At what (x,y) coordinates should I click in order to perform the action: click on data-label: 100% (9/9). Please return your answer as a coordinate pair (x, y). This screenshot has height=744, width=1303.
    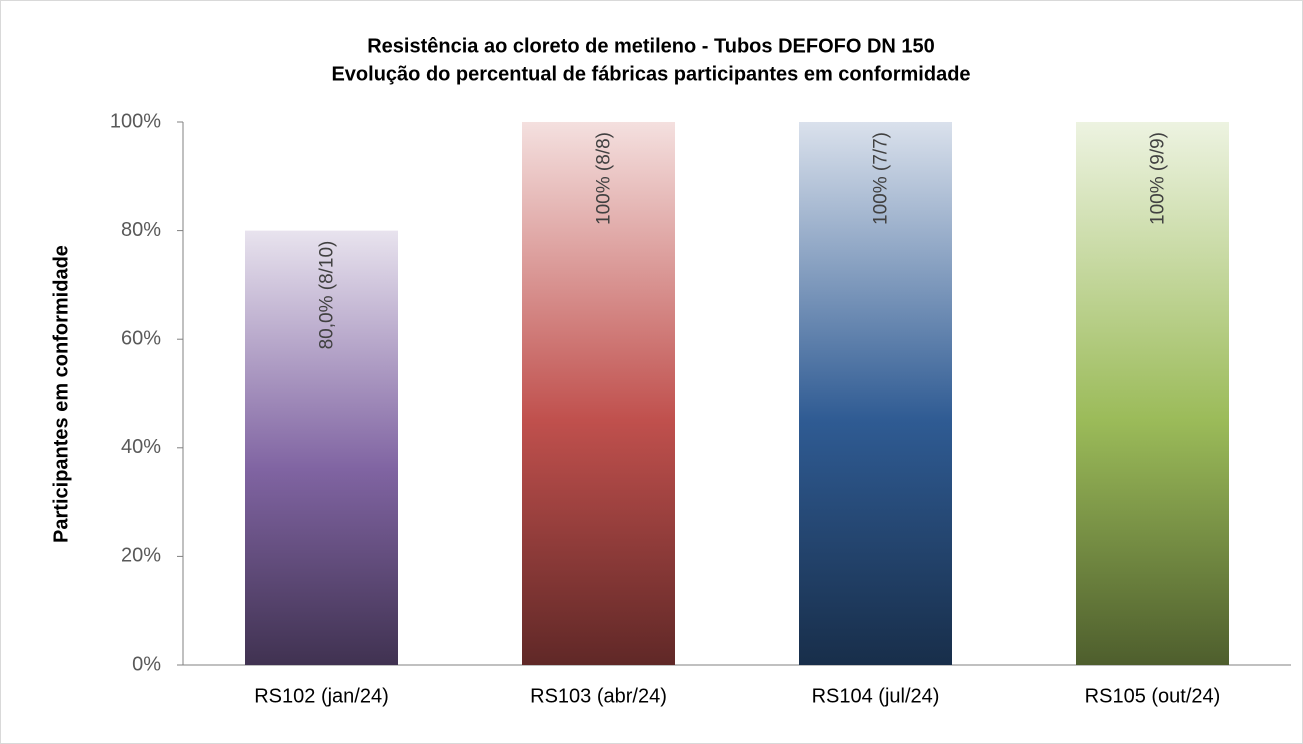
    Looking at the image, I should click on (1158, 178).